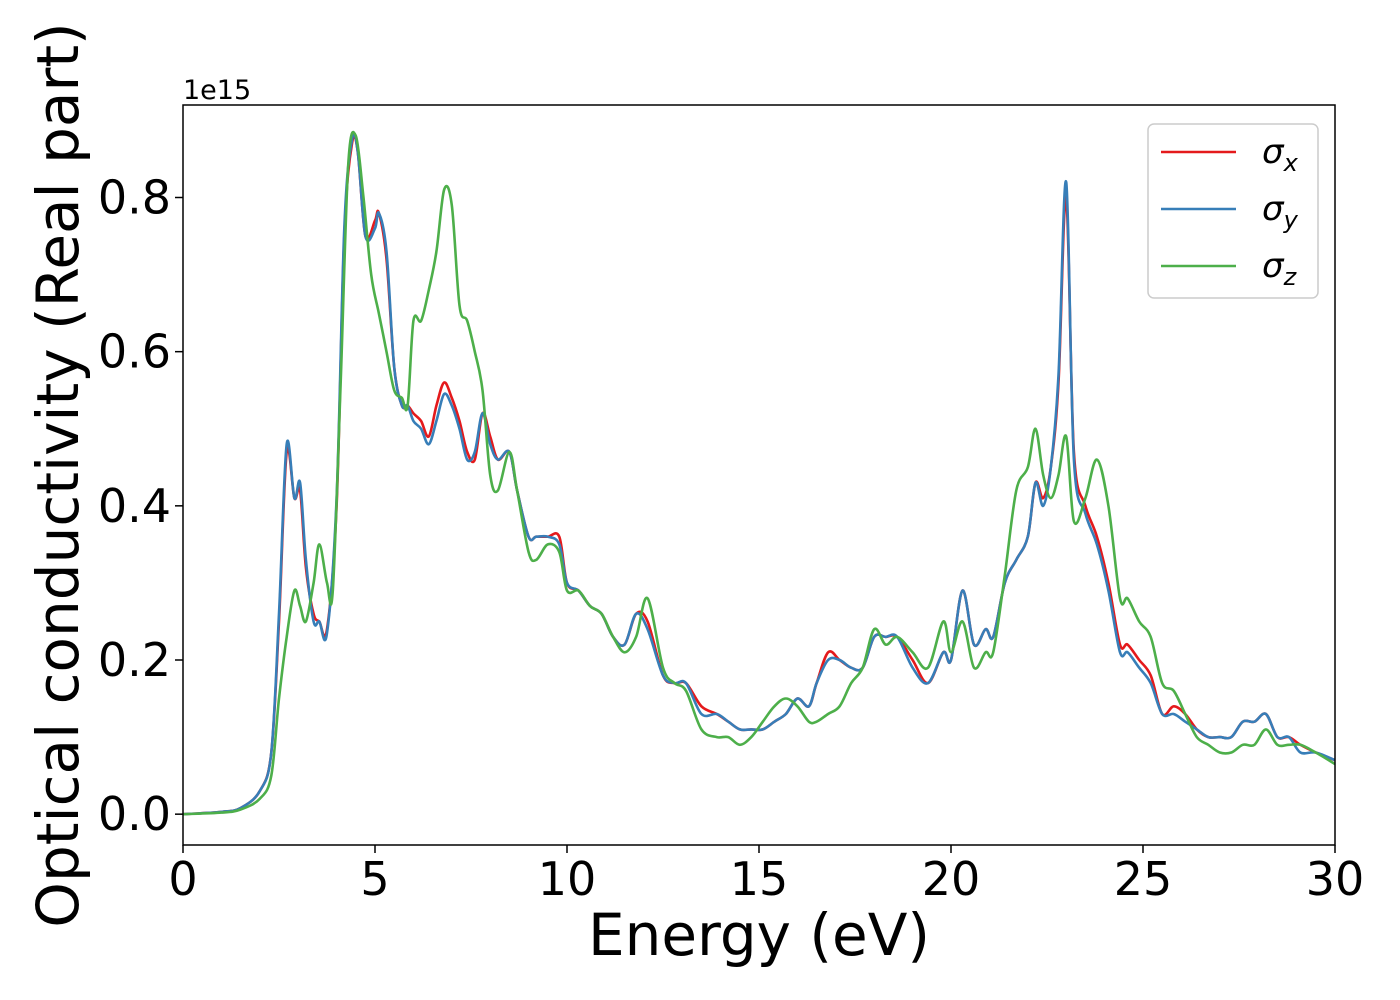  What do you see at coordinates (134, 814) in the screenshot?
I see `y-tick-label: 0.0` at bounding box center [134, 814].